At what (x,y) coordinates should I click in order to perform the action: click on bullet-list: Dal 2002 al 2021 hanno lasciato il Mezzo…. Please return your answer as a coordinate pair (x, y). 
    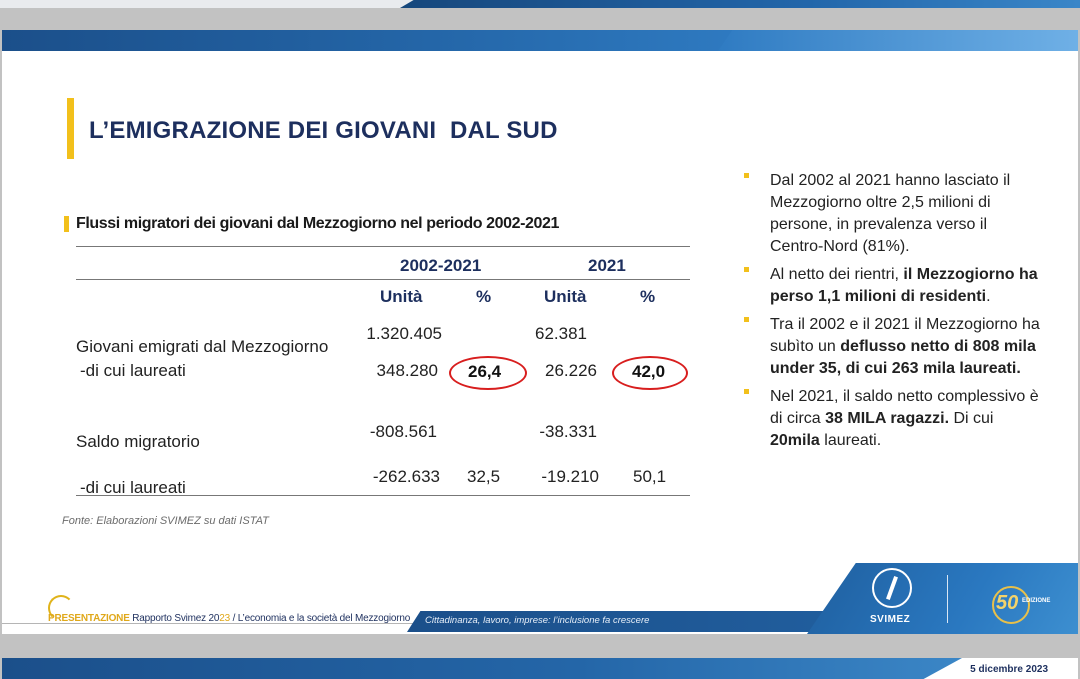
    Looking at the image, I should click on (892, 314).